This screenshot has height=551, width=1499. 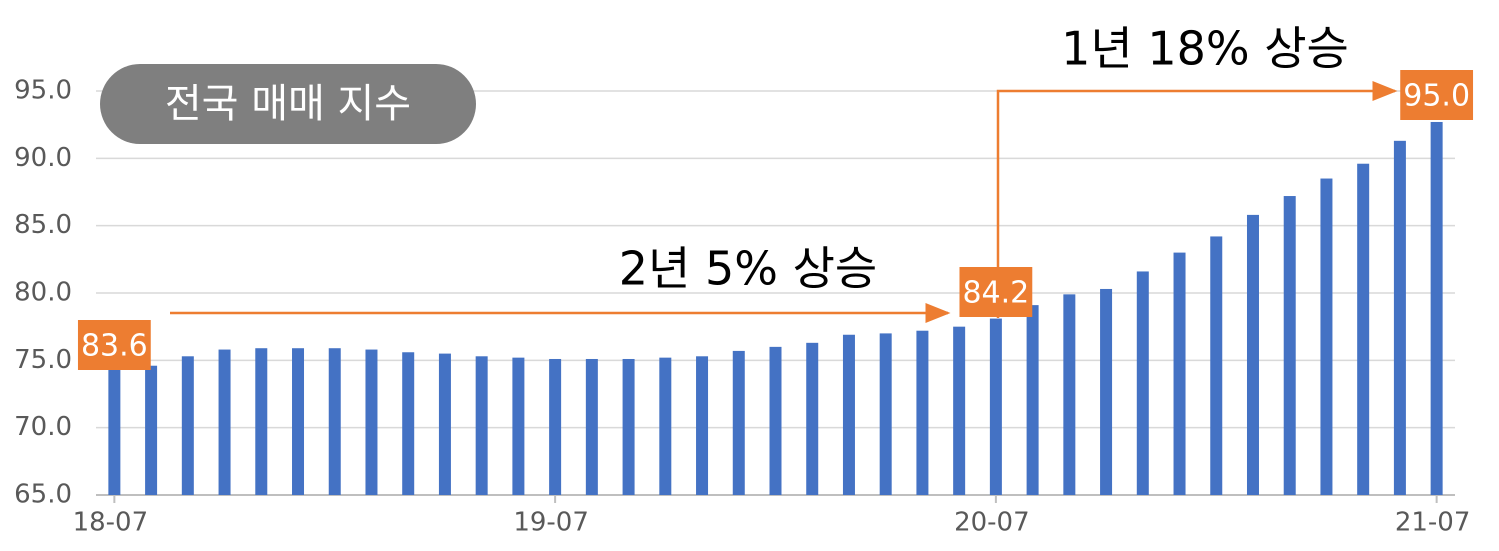 I want to click on y-tick-label: 70.0, so click(x=43, y=427).